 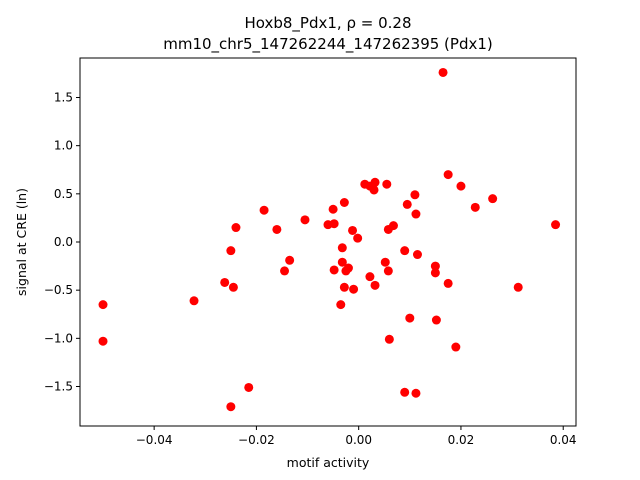 I want to click on y-tick-label-3: 0.0, so click(x=63, y=242).